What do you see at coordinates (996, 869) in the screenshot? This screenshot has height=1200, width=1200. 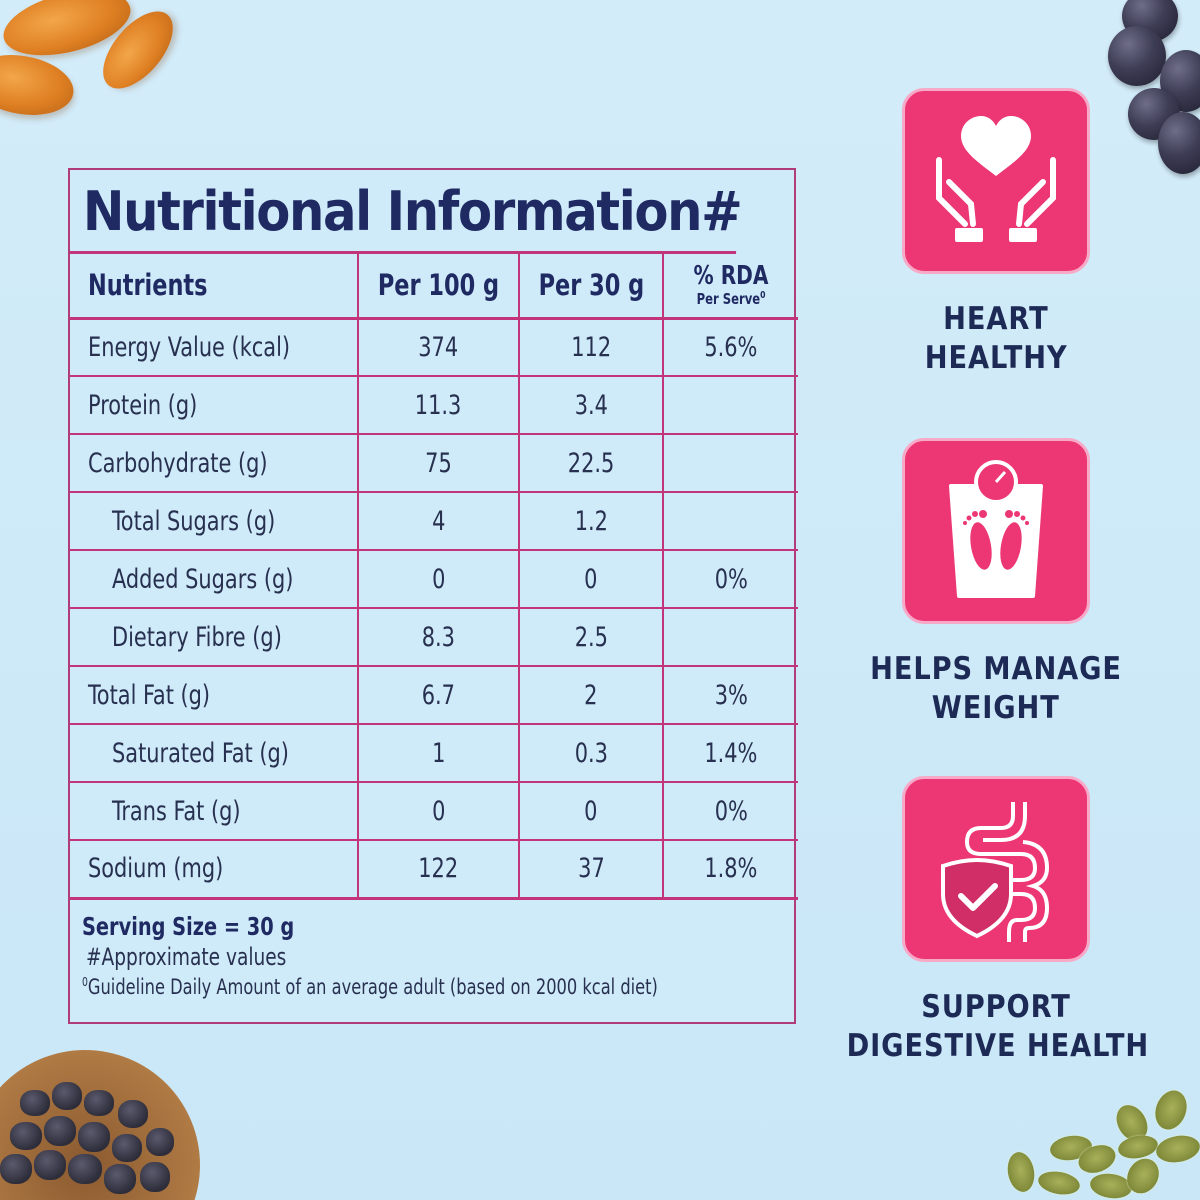 I see `digestive-shield-icon` at bounding box center [996, 869].